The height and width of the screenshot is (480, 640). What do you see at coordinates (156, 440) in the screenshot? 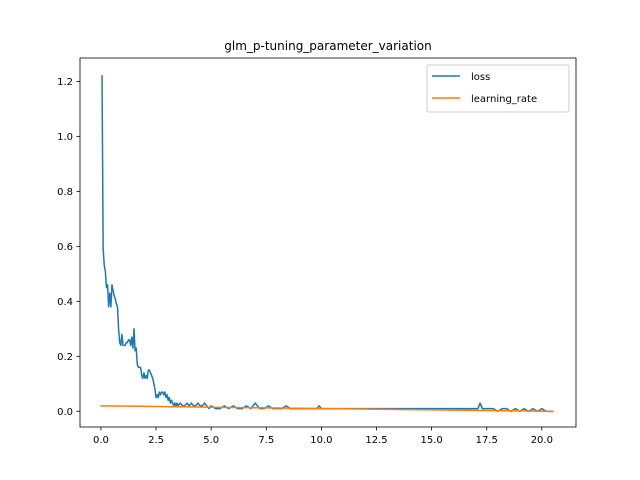
I see `x-tick-label: 2.5` at bounding box center [156, 440].